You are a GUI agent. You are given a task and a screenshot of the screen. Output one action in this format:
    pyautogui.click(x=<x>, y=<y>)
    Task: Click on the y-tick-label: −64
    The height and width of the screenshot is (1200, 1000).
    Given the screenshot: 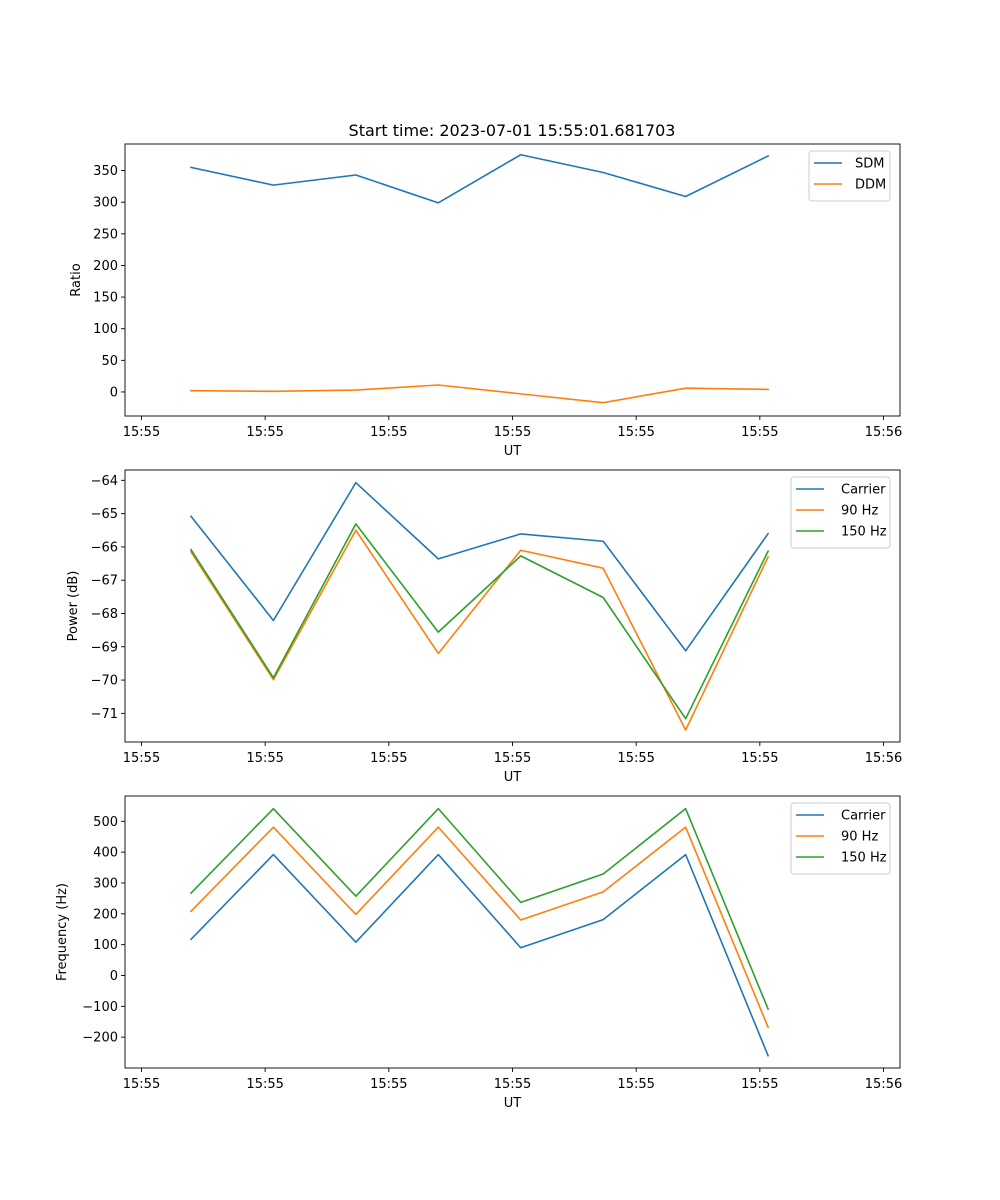 What is the action you would take?
    pyautogui.click(x=104, y=481)
    